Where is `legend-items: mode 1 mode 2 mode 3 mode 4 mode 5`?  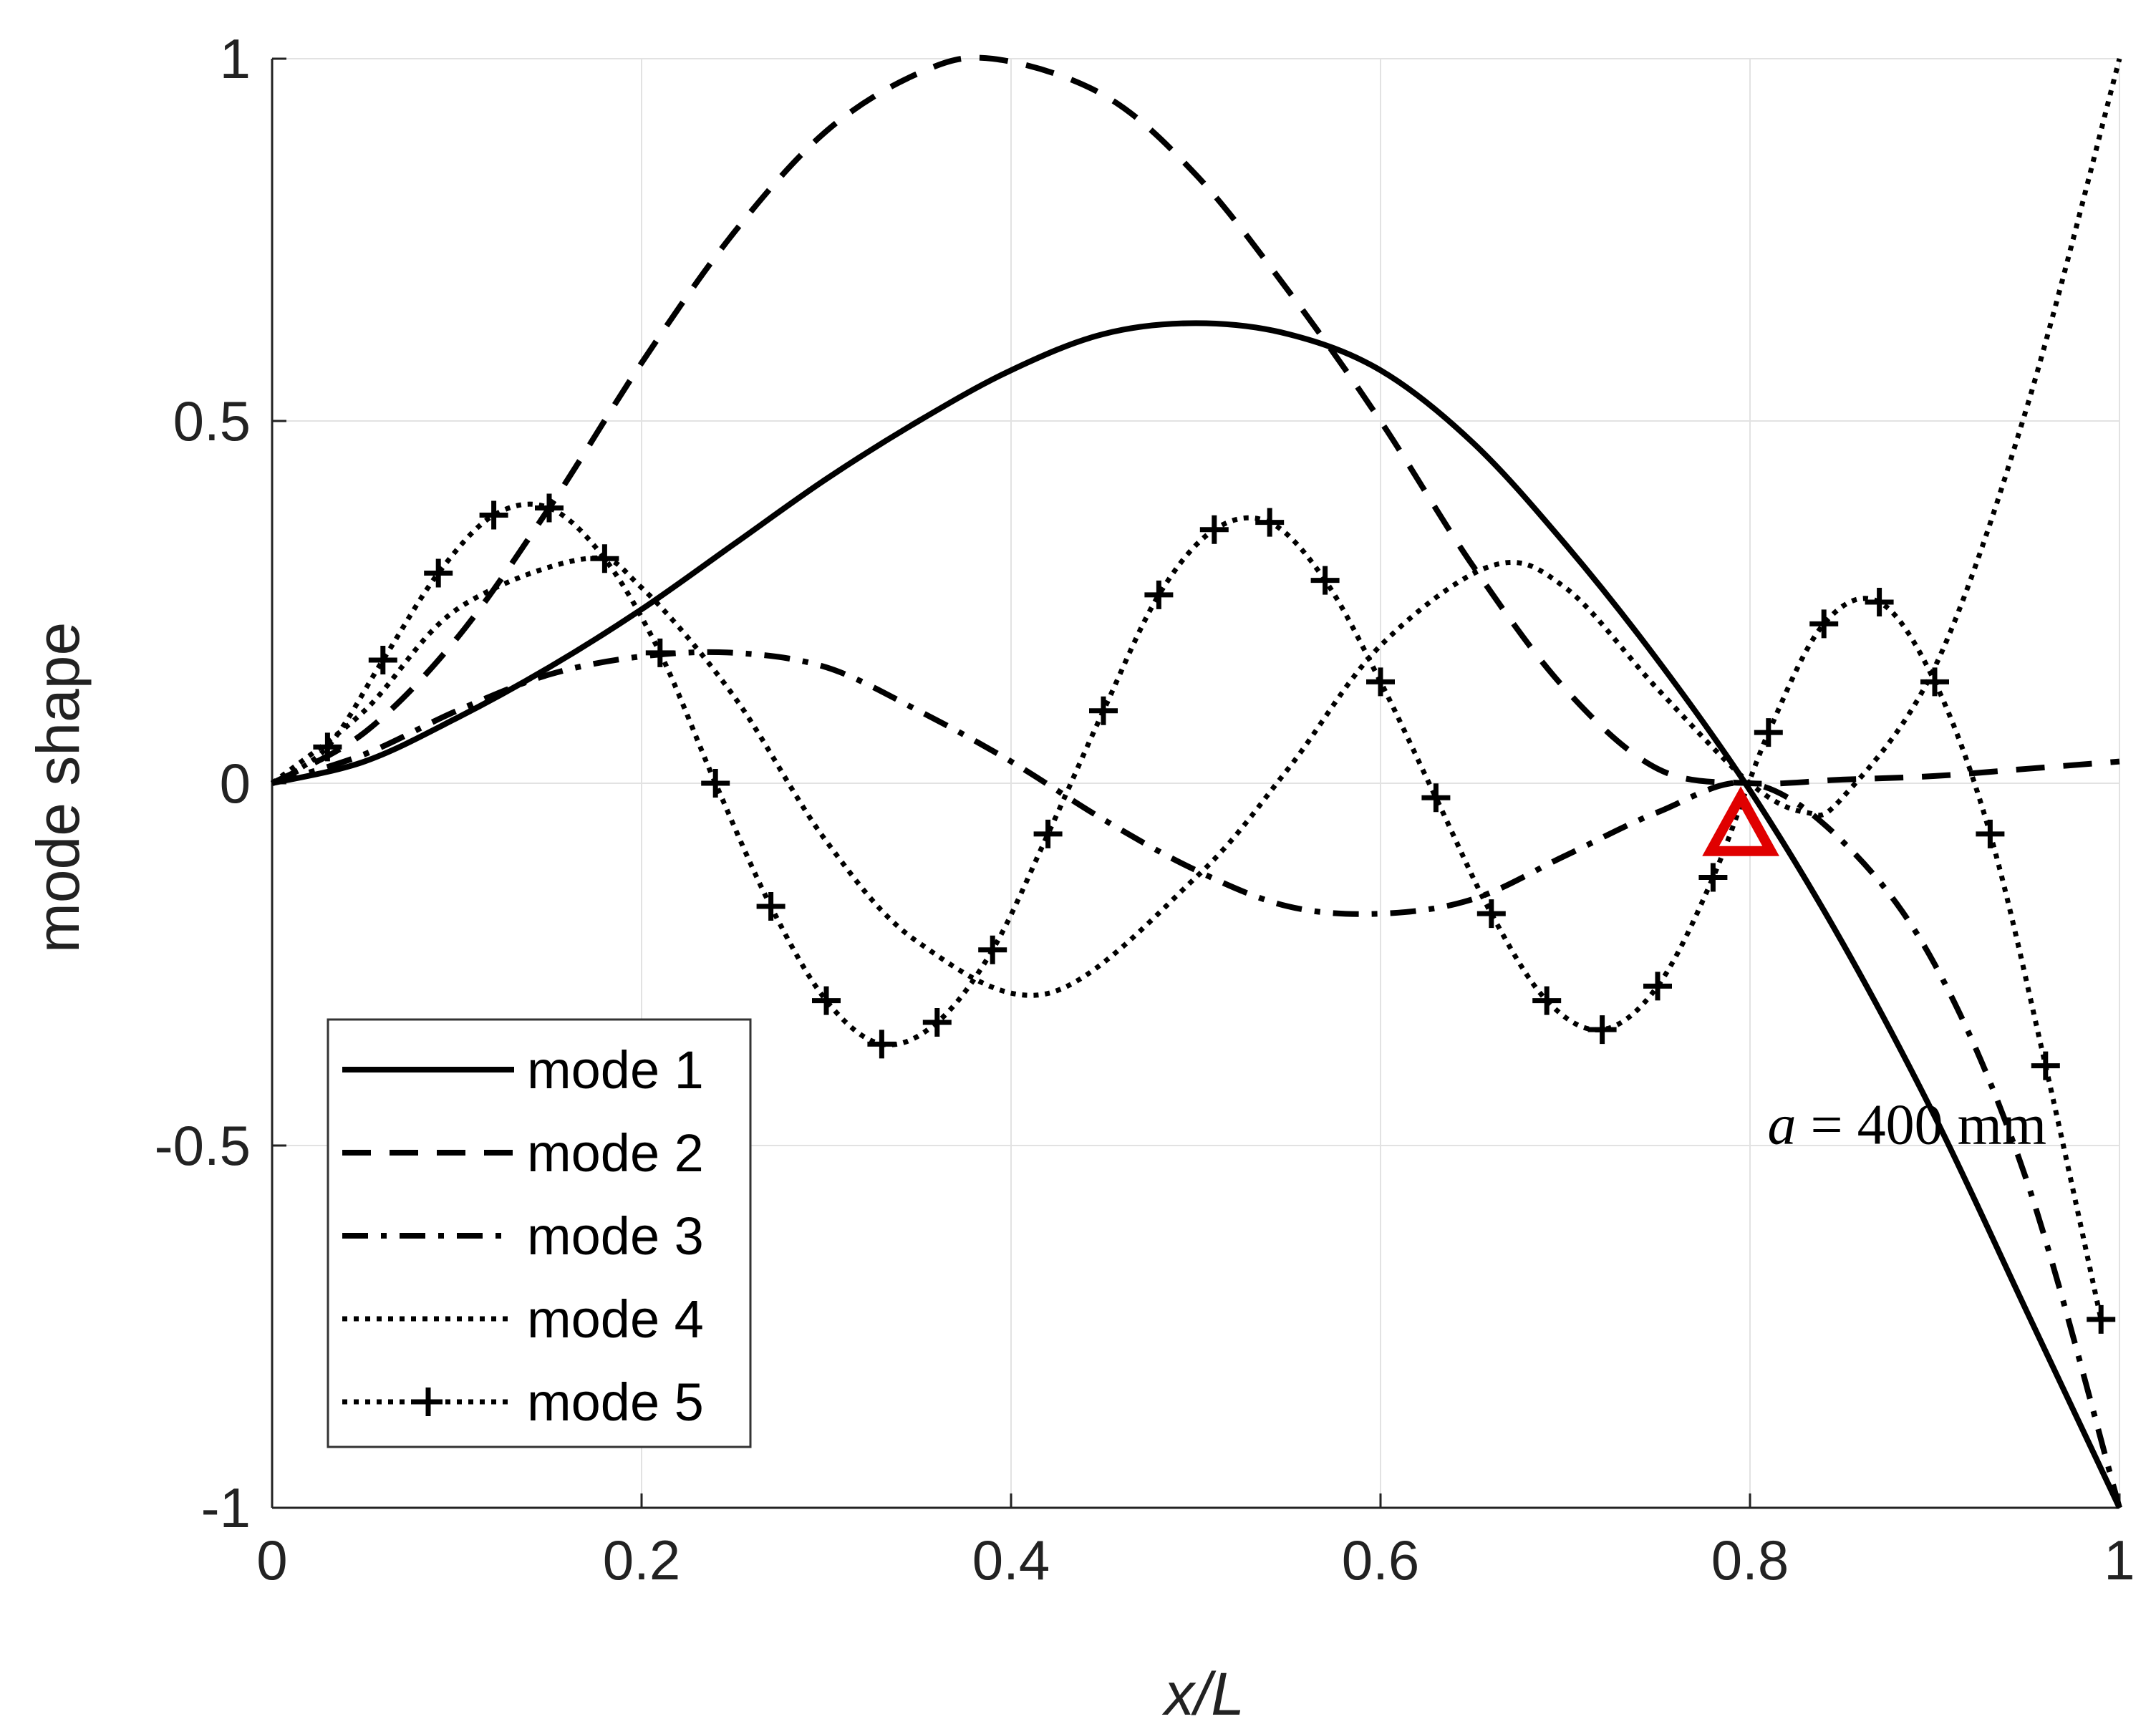
legend-items: mode 1 mode 2 mode 3 mode 4 mode 5 is located at coordinates (523, 1236).